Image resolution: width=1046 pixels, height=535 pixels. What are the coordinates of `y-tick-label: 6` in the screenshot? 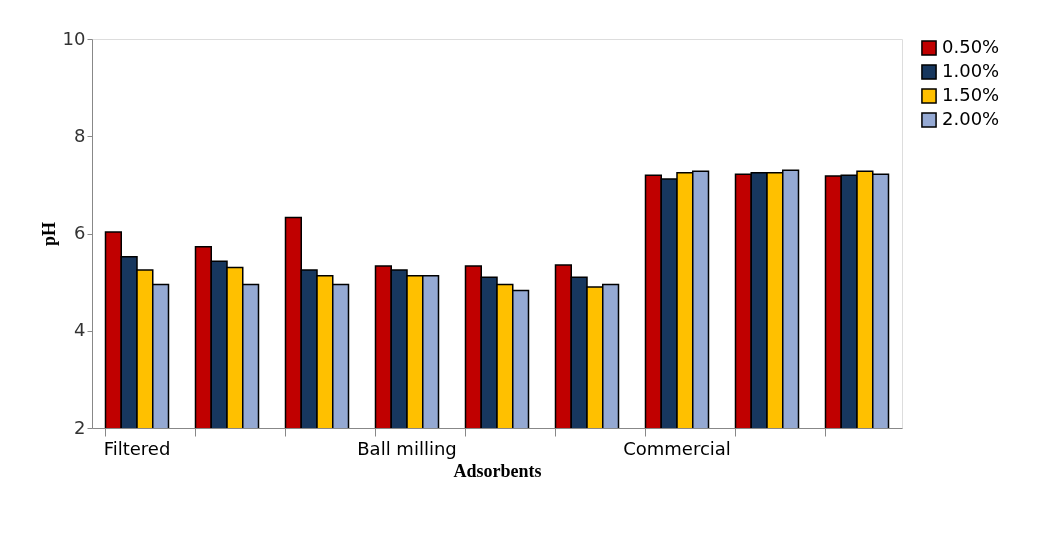 It's located at (80, 232).